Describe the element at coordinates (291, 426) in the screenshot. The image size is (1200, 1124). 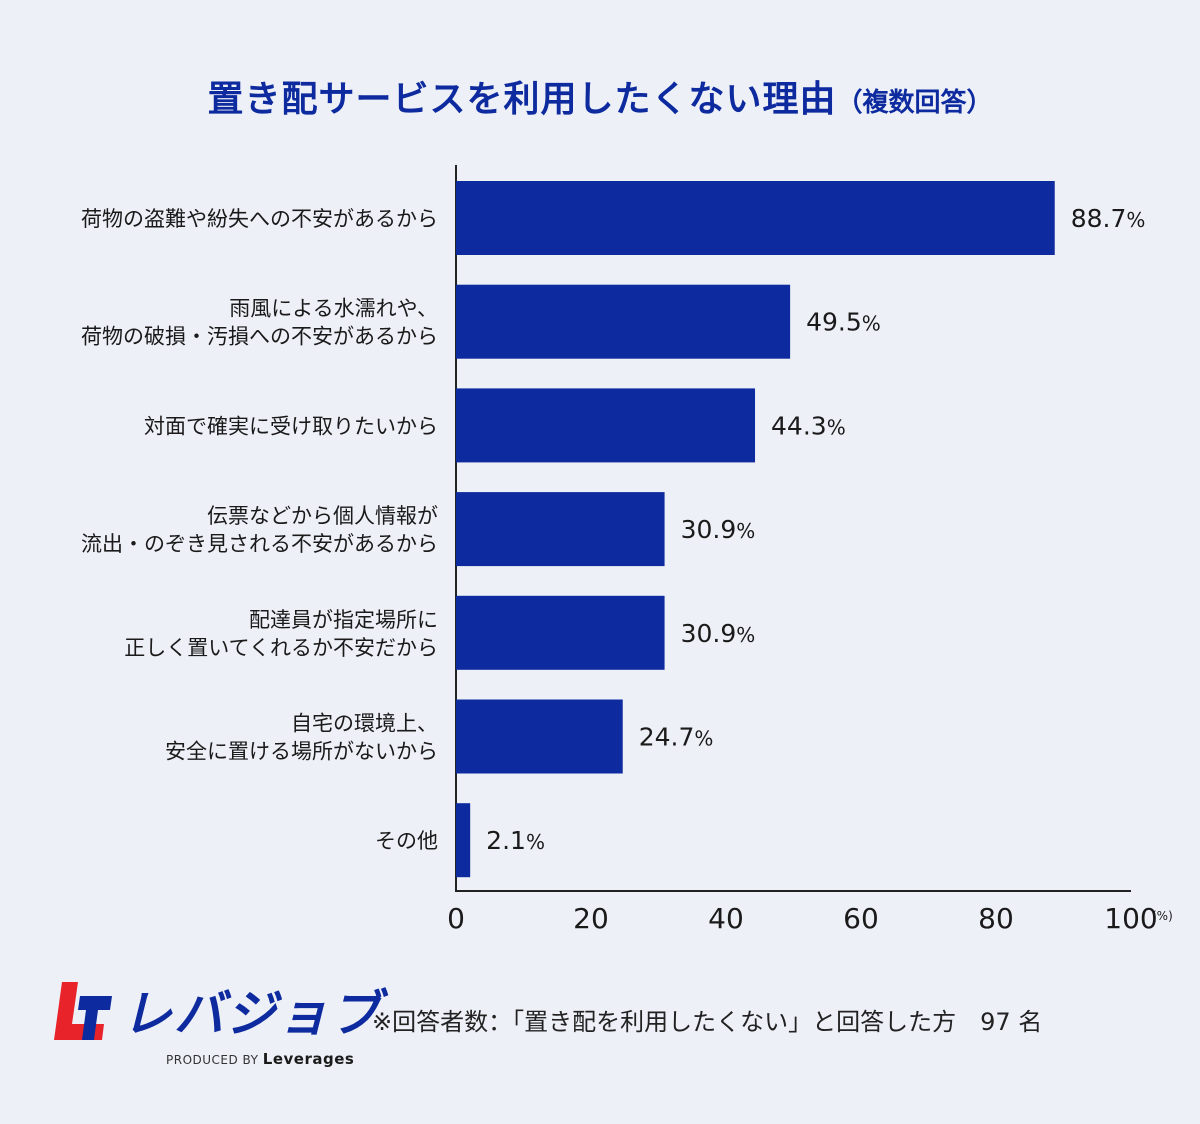
I see `category-label: 対面で確実に受け取りたいから` at that location.